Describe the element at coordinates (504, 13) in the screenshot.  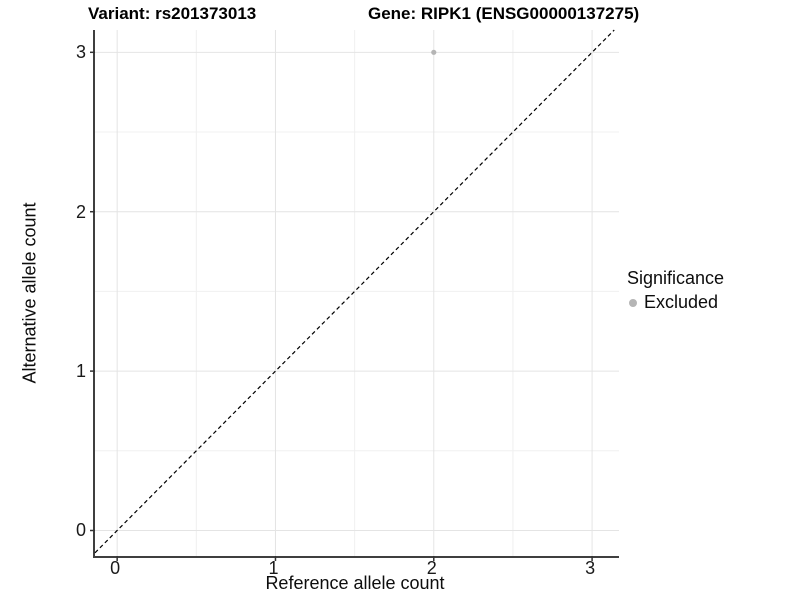
I see `plot-title-gene: Gene: RIPK1 (ENSG00000137275)` at that location.